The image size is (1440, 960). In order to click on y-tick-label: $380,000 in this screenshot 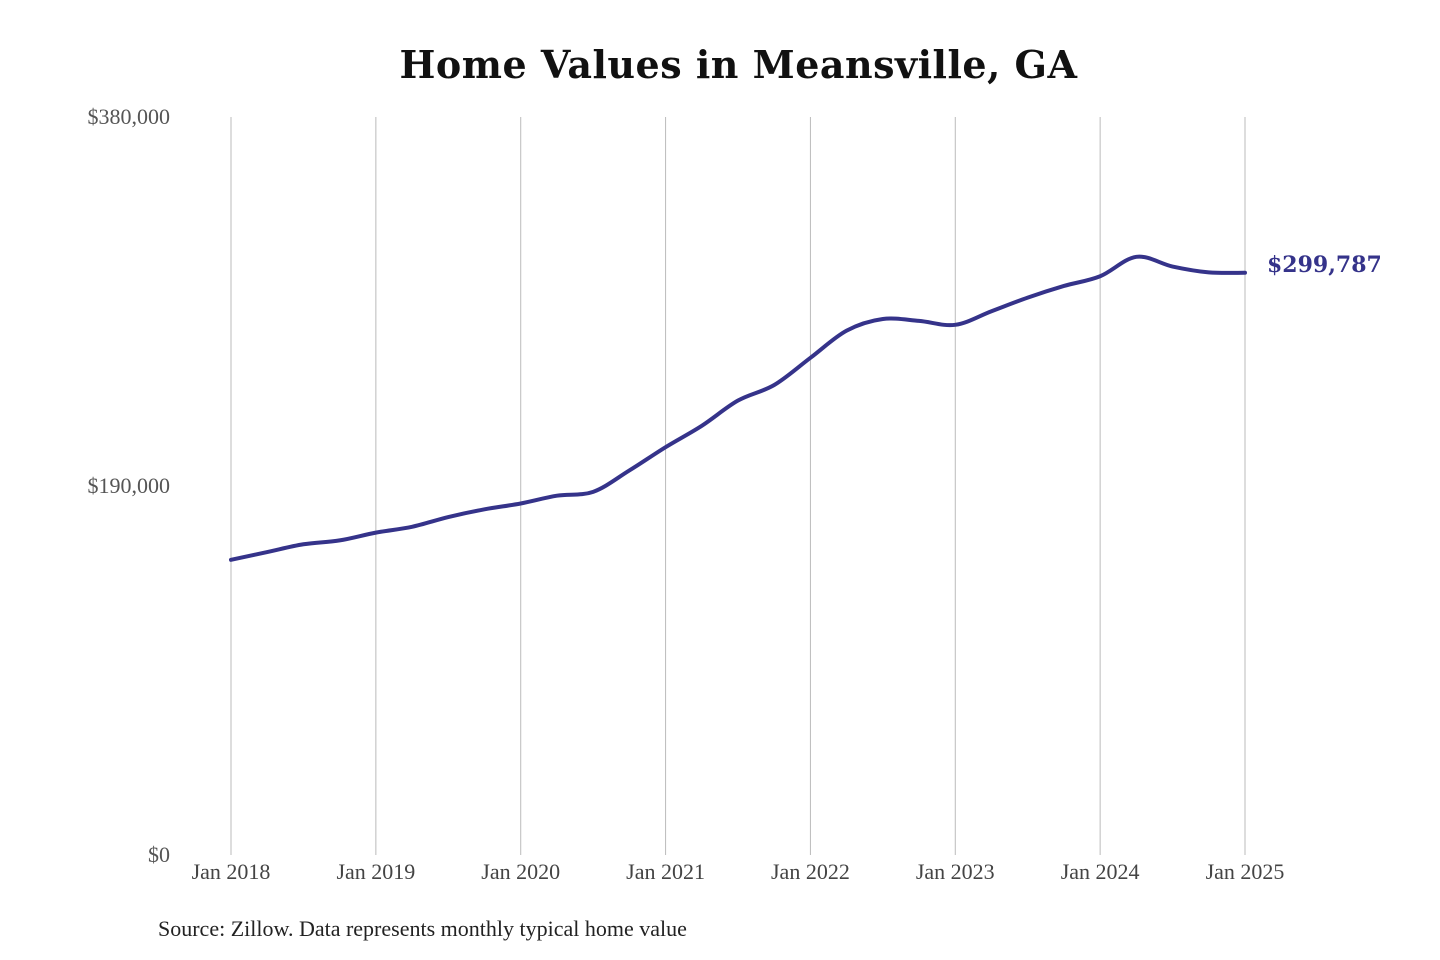, I will do `click(129, 116)`.